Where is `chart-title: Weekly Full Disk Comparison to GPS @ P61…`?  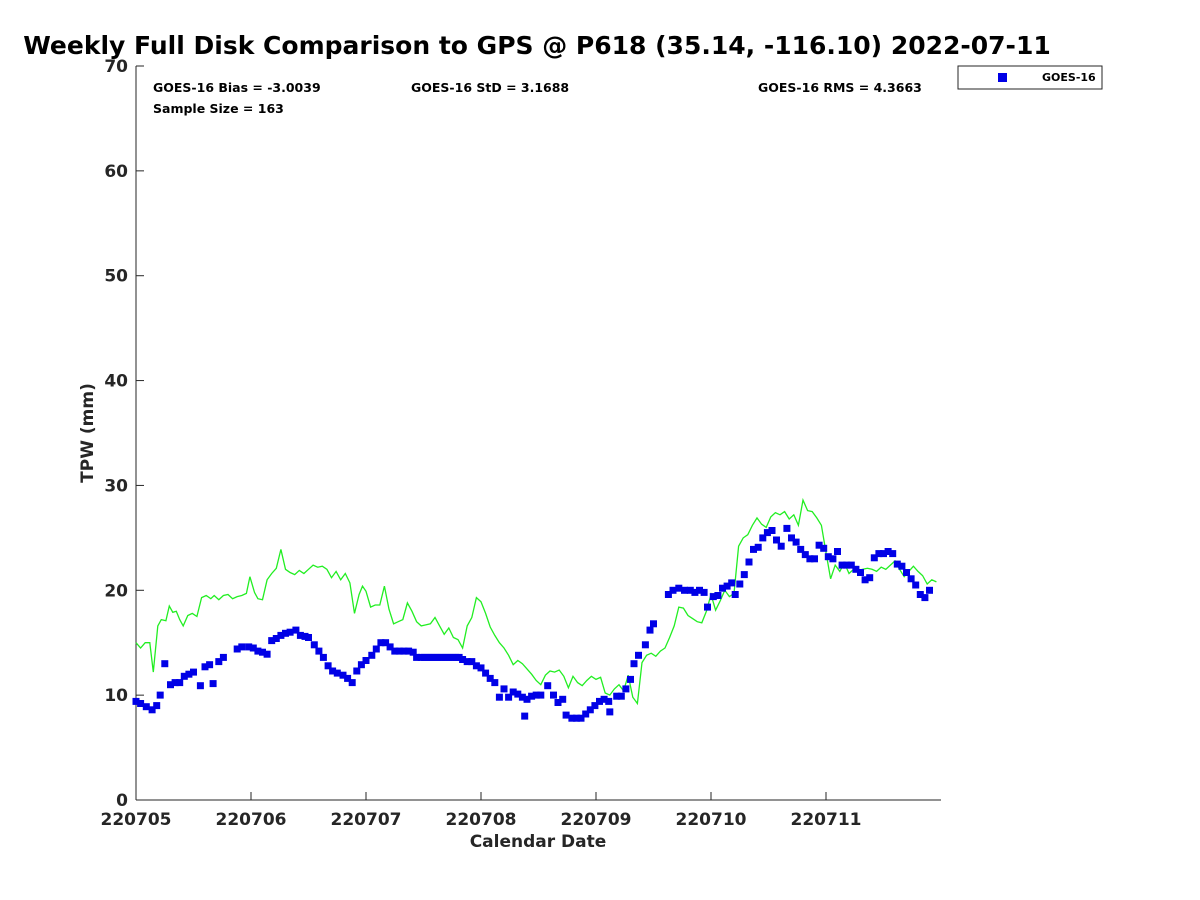
chart-title: Weekly Full Disk Comparison to GPS @ P61… is located at coordinates (536, 45).